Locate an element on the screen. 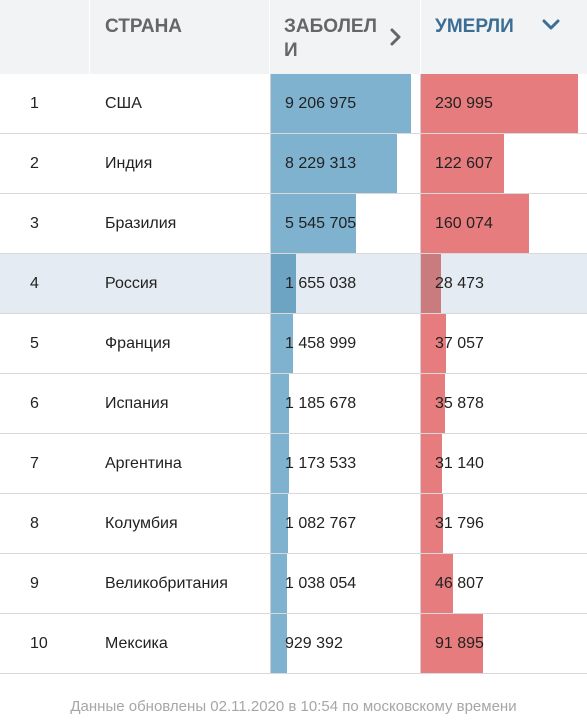 This screenshot has width=587, height=727. row-cases-cell: 1 082 767 is located at coordinates (345, 523).